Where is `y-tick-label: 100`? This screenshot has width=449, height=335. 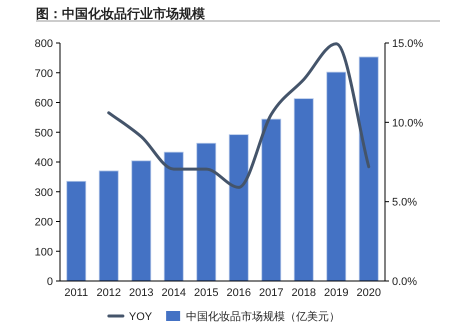
y-tick-label: 100 is located at coordinates (43, 252).